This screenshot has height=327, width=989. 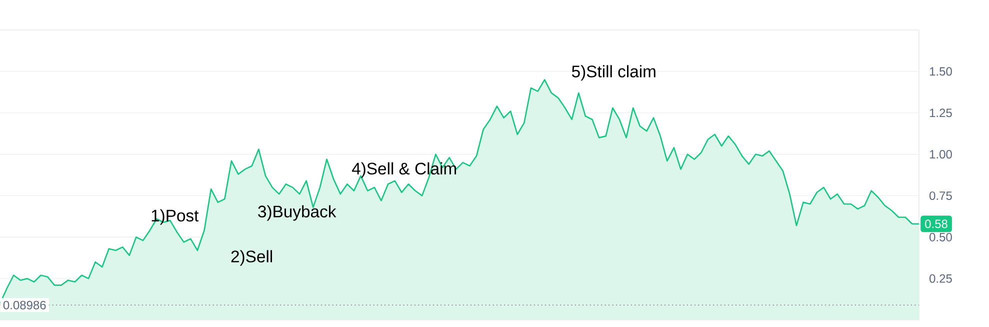 I want to click on y-tick-label: 0.50, so click(x=941, y=237).